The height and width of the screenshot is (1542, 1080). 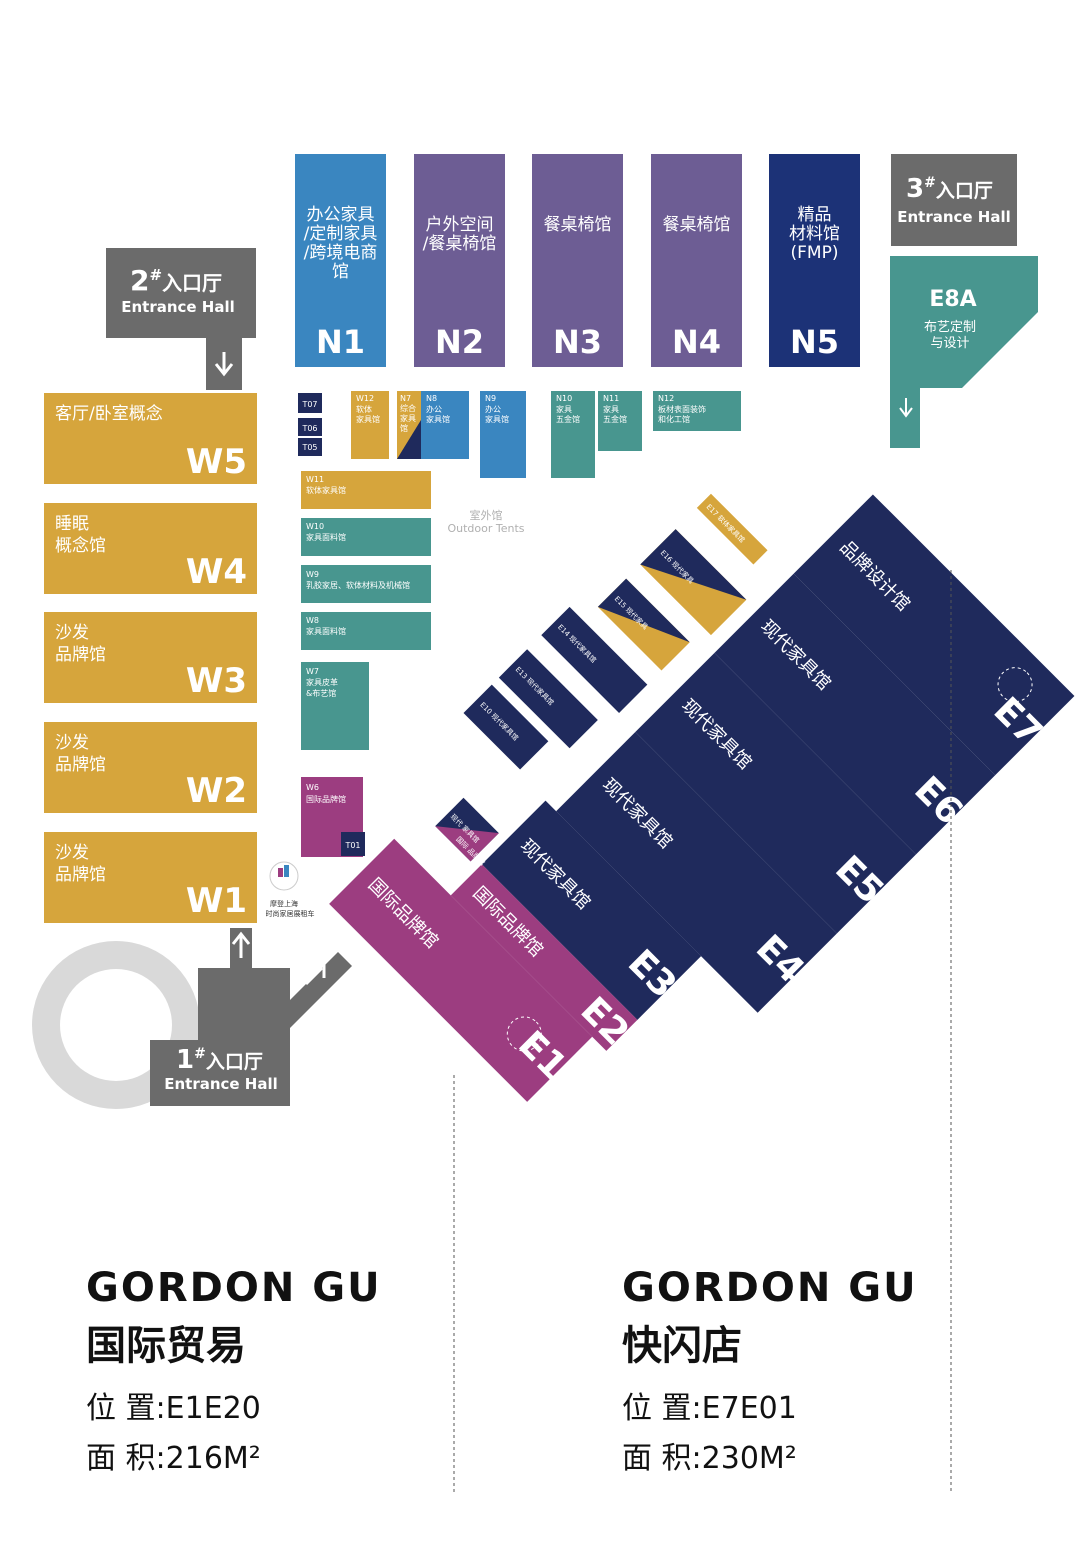 What do you see at coordinates (814, 342) in the screenshot?
I see `hall-code: N5` at bounding box center [814, 342].